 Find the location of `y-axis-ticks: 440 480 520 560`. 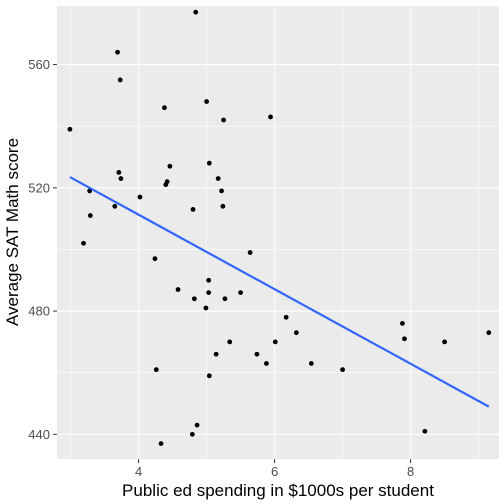

y-axis-ticks: 440 480 520 560 is located at coordinates (42, 249).